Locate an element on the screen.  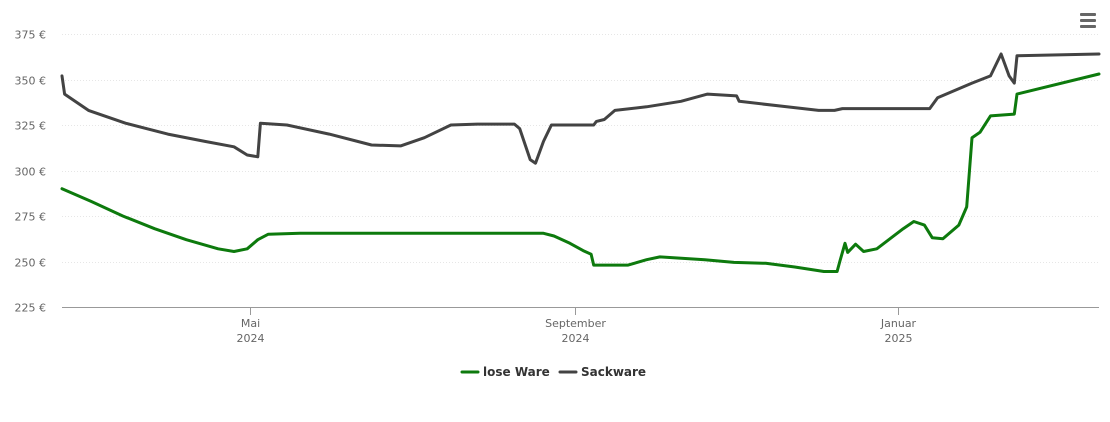
x-tick-month-label: Januar is located at coordinates (898, 323).